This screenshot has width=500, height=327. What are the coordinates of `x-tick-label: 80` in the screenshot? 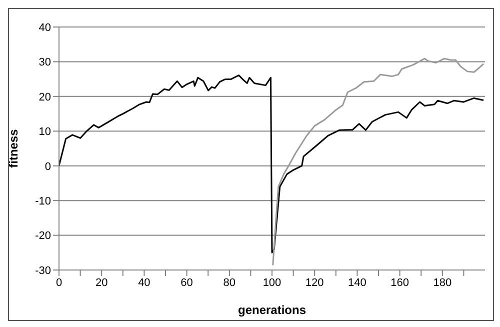 It's located at (229, 282).